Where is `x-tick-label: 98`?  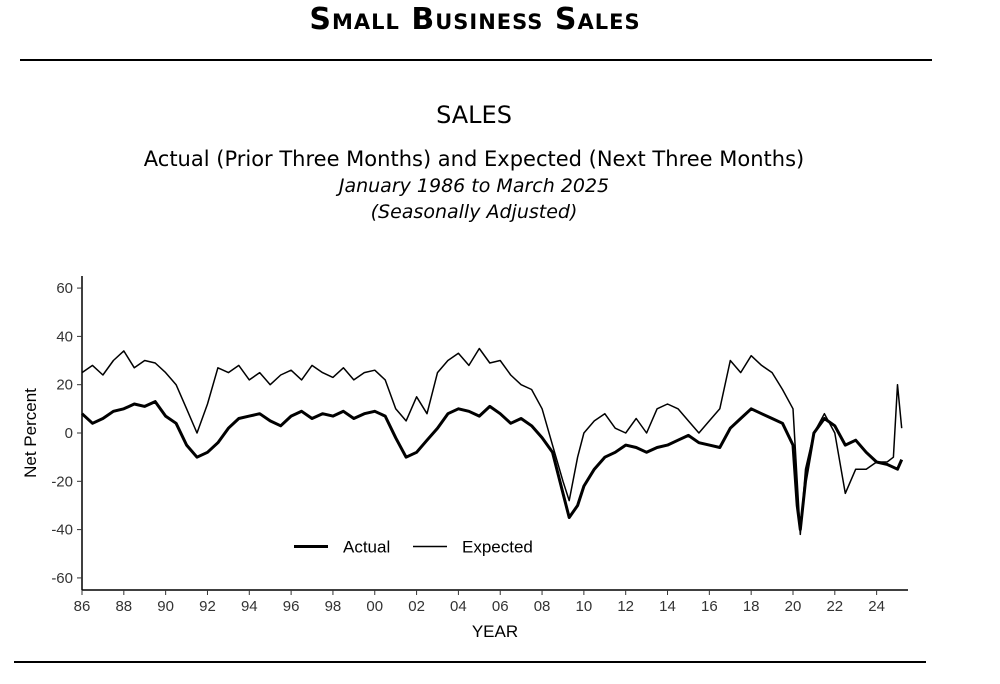
x-tick-label: 98 is located at coordinates (333, 606).